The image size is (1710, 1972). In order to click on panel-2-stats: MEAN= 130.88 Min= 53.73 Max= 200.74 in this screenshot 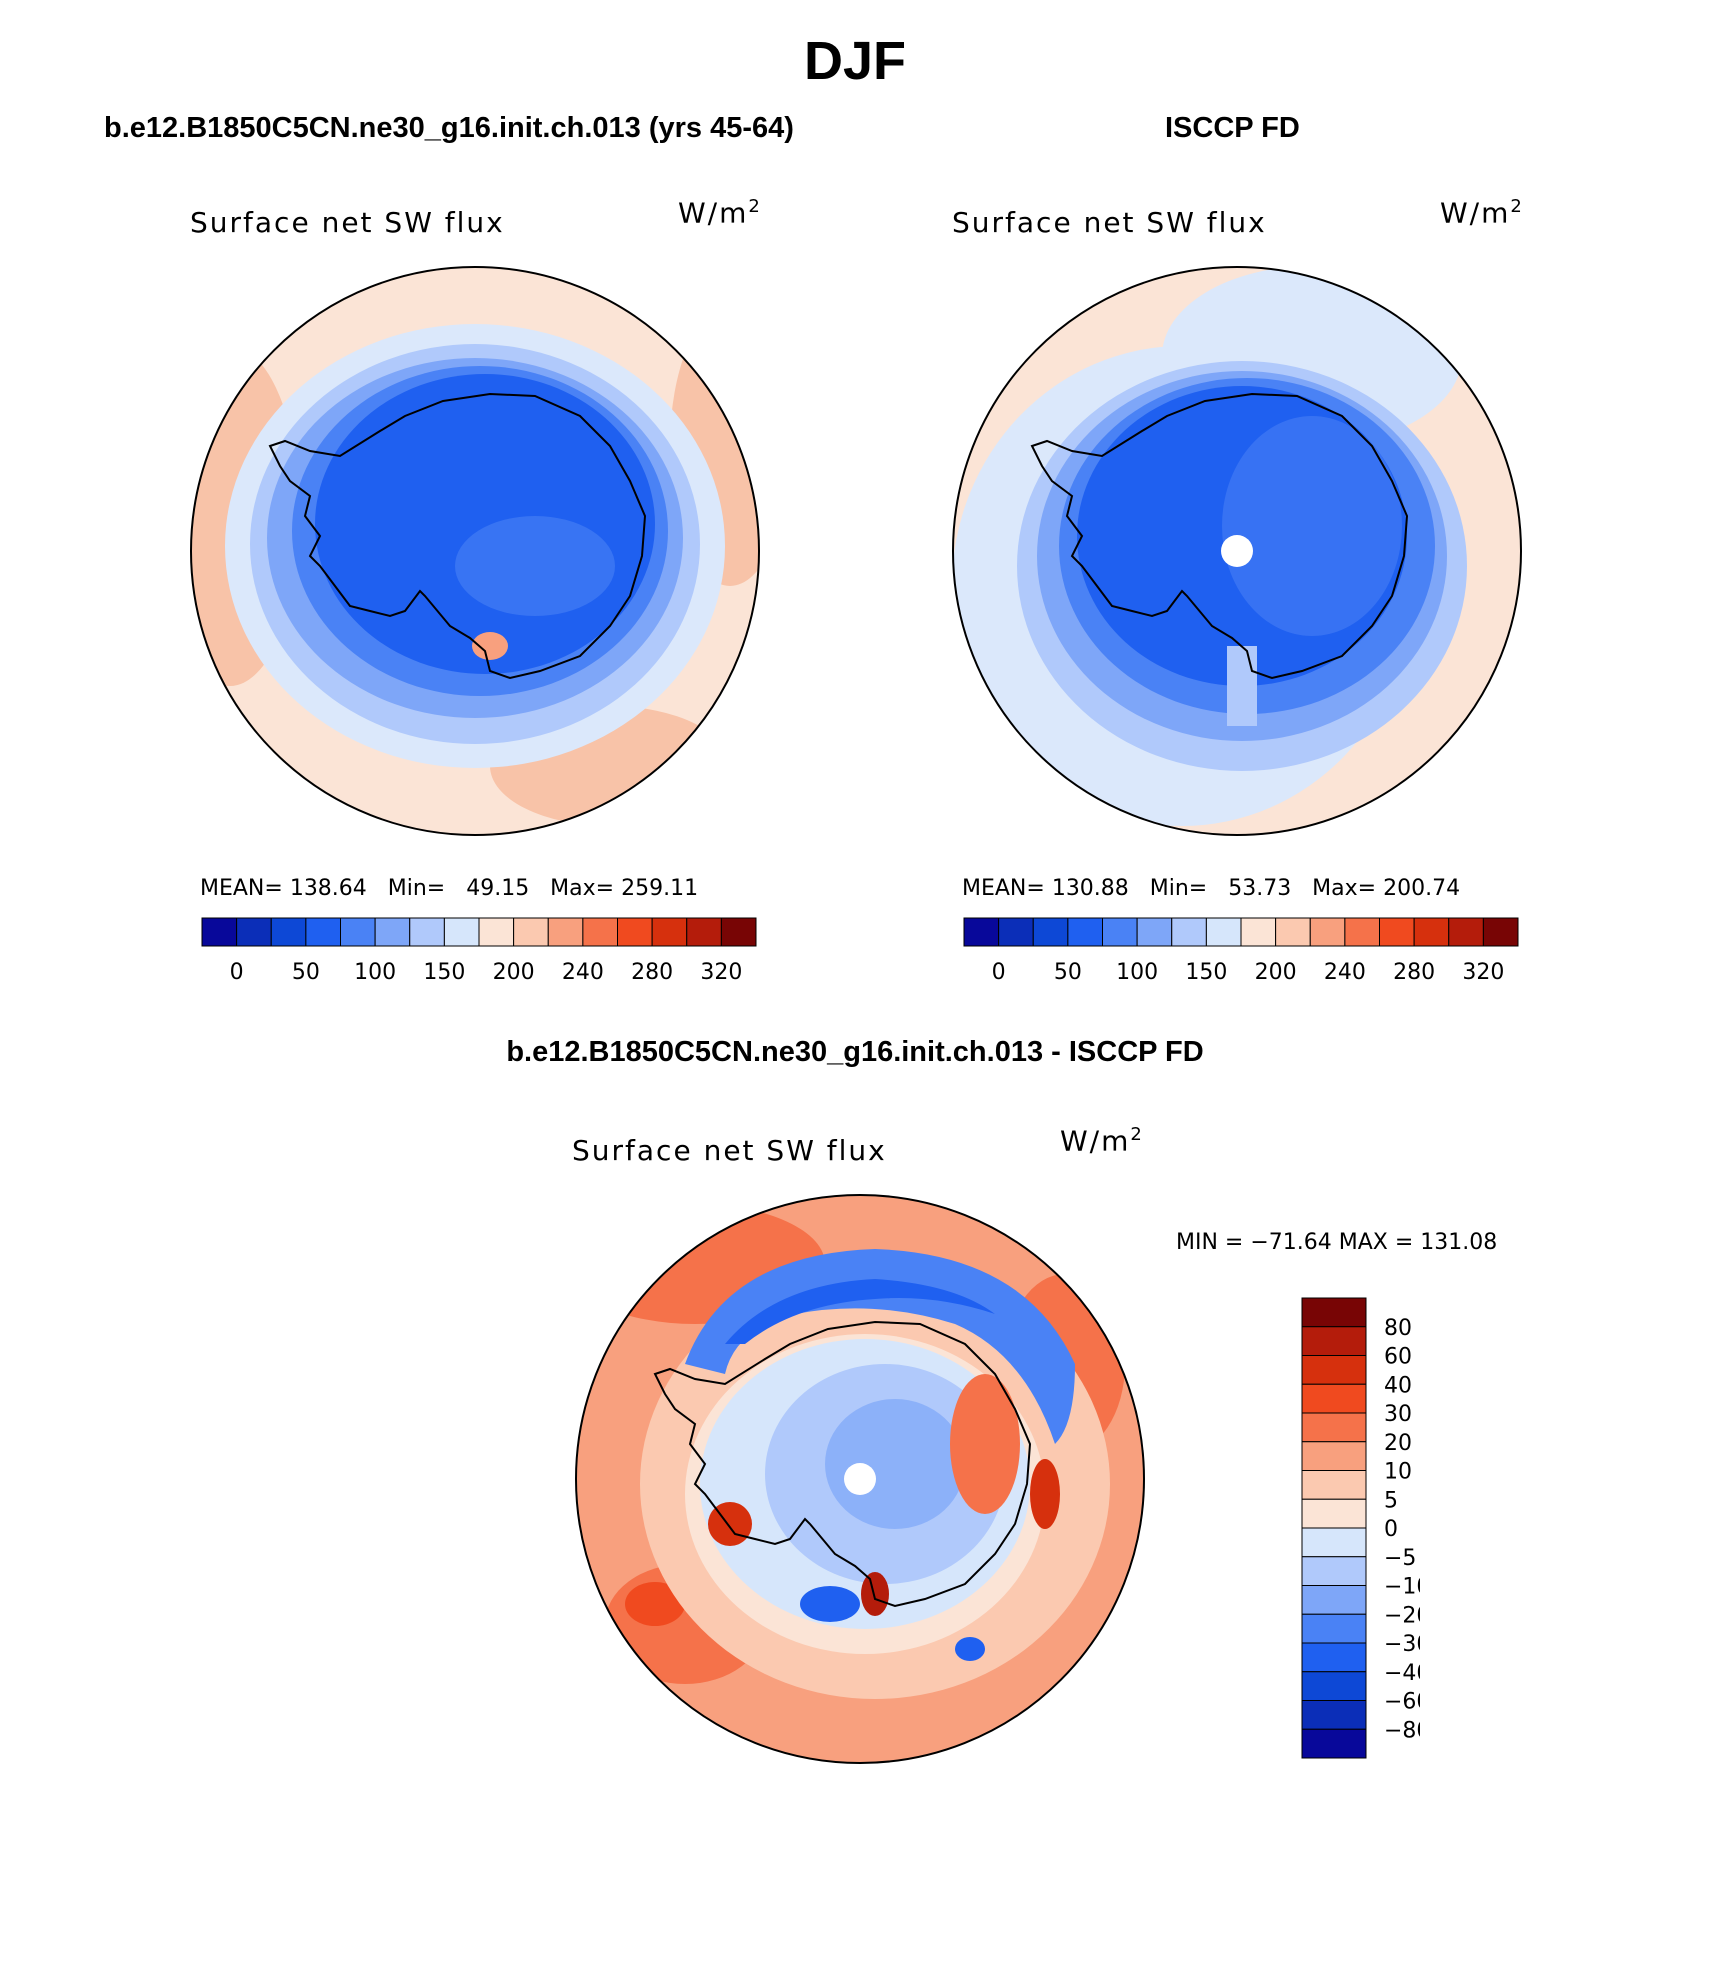, I will do `click(1211, 888)`.